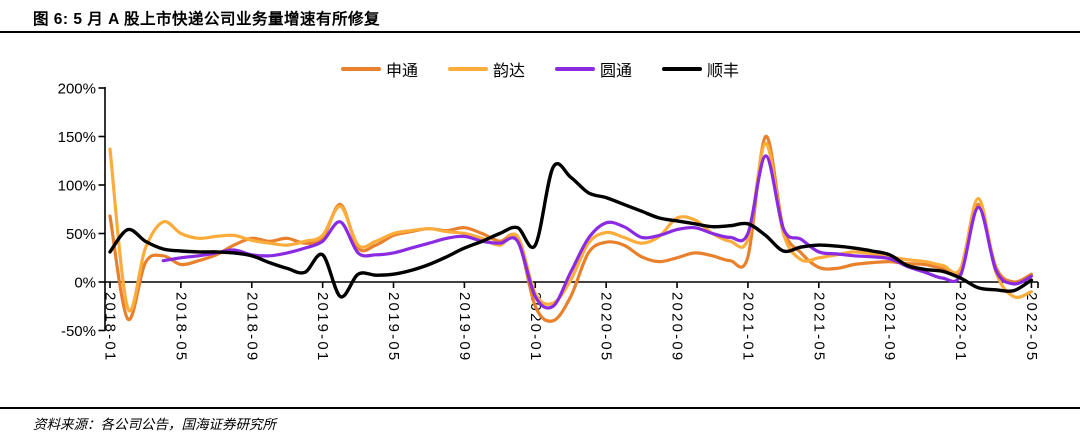  I want to click on legend-item-shunfeng: 顺丰, so click(700, 69).